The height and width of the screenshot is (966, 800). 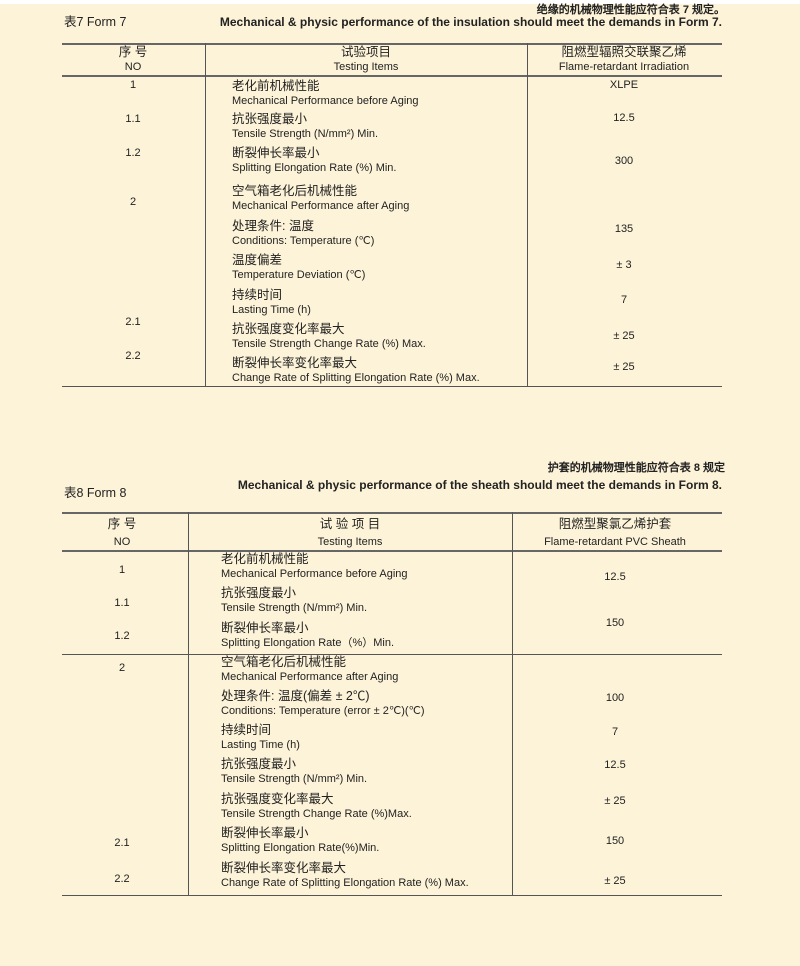 I want to click on form7-header-en: Testing Items, so click(x=366, y=67).